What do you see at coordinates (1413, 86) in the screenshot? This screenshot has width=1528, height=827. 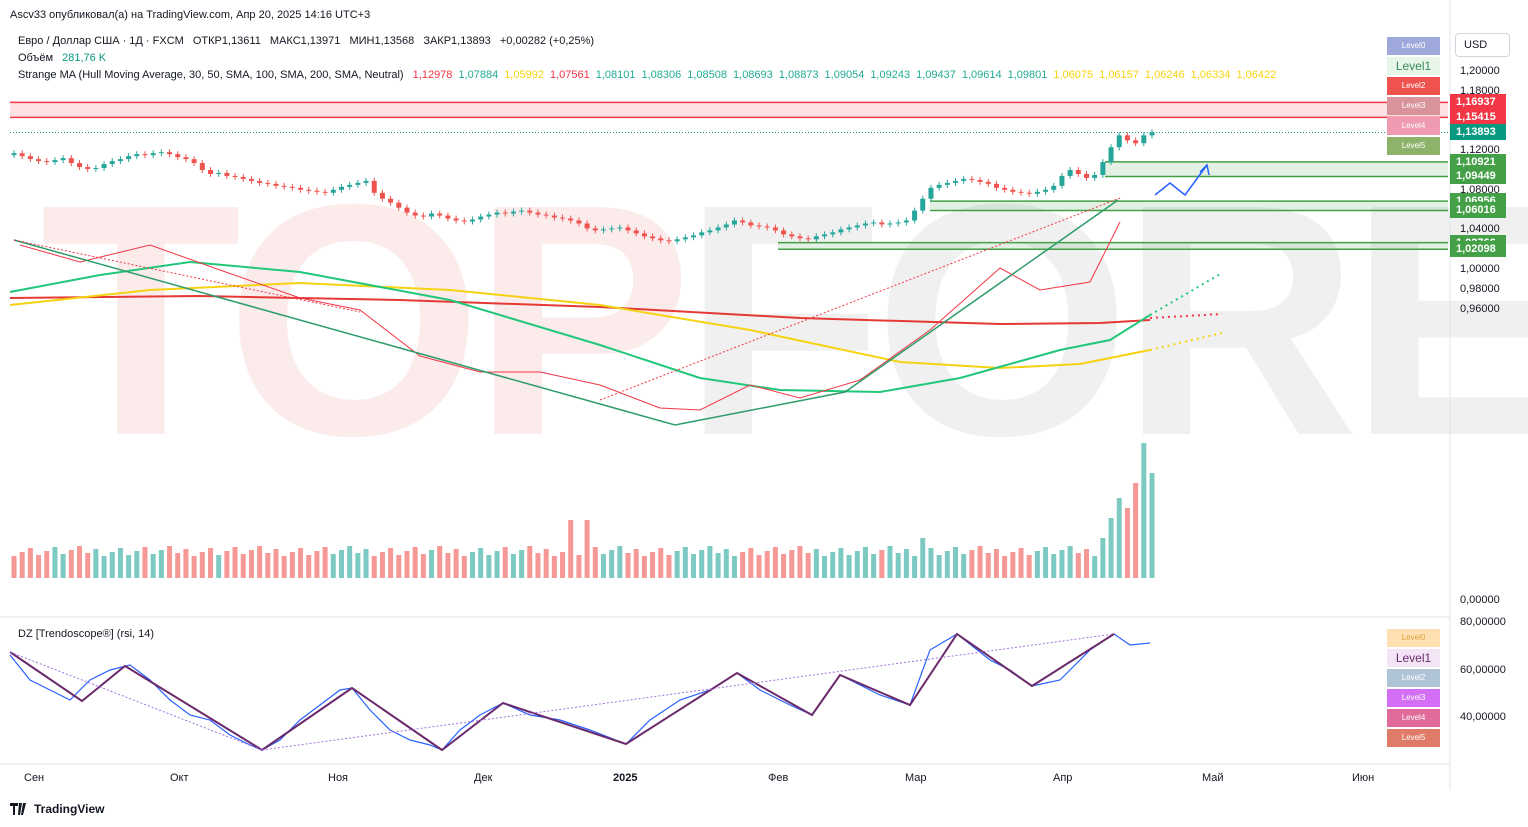 I see `level-button: Level2` at bounding box center [1413, 86].